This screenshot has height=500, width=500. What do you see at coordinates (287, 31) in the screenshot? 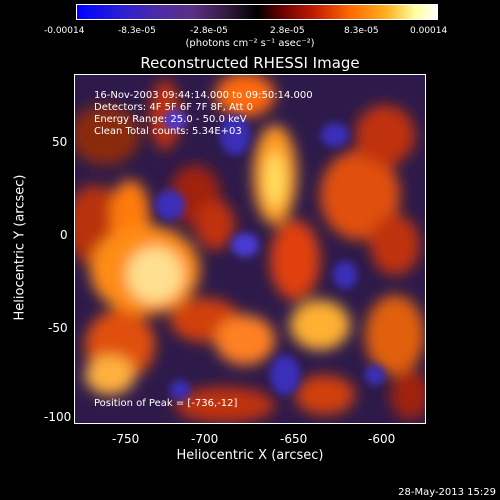
I see `colorbar-tick-label: 2.8e-05` at bounding box center [287, 31].